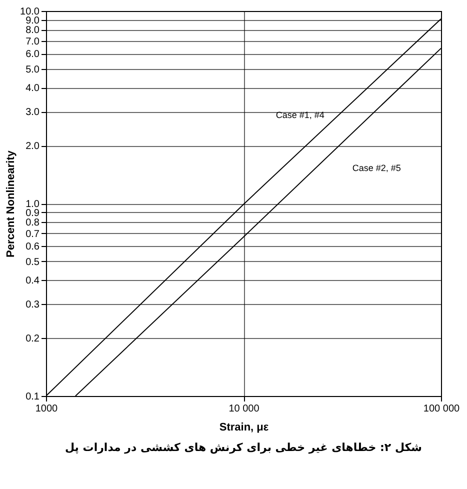 This screenshot has width=467, height=489. I want to click on x-tick-label: 10 000, so click(244, 409).